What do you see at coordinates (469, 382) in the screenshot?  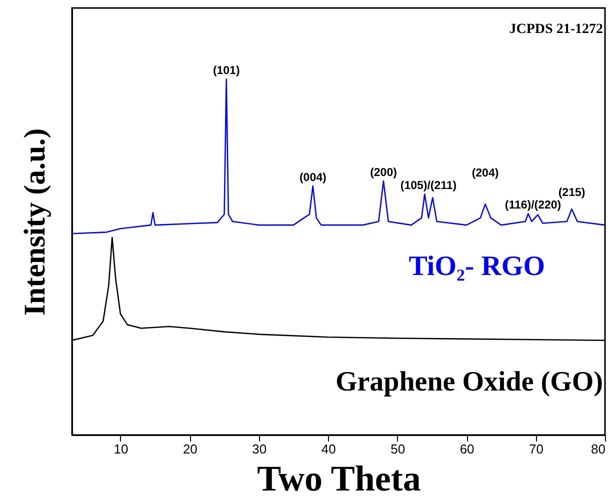 I see `series-label: Graphene Oxide (GO)` at bounding box center [469, 382].